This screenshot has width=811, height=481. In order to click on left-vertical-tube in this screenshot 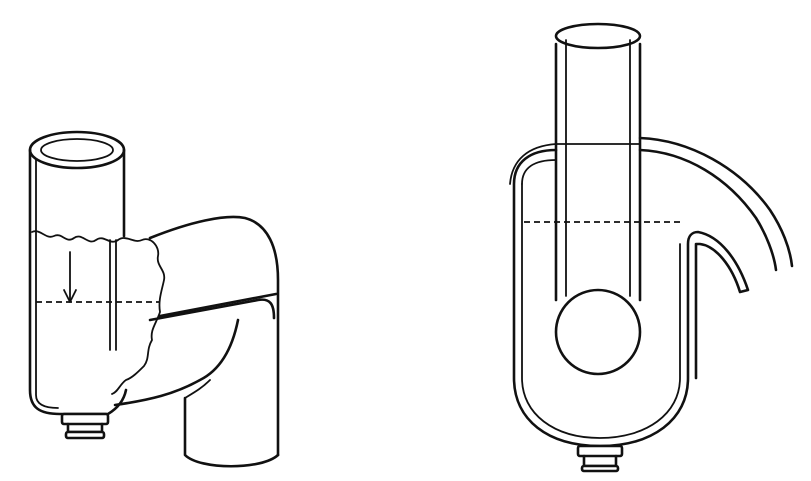, I will do `click(78, 273)`.